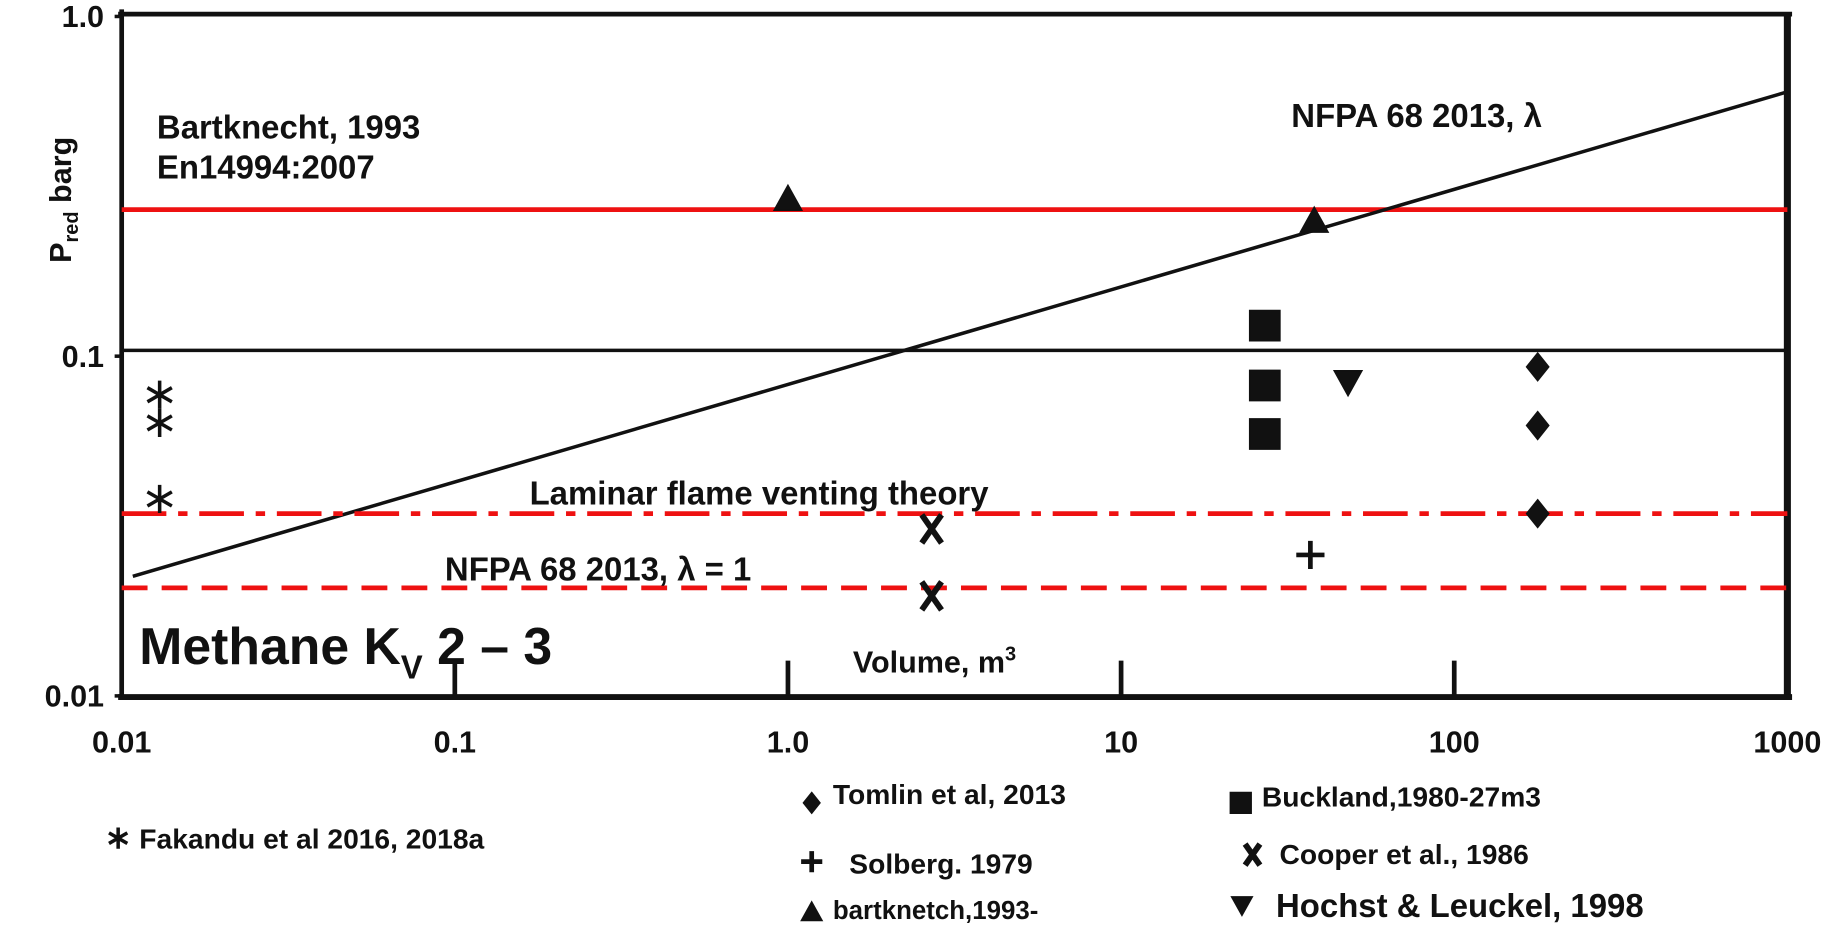 This screenshot has width=1835, height=931. I want to click on legend-label: Cooper et al., 1986, so click(1404, 854).